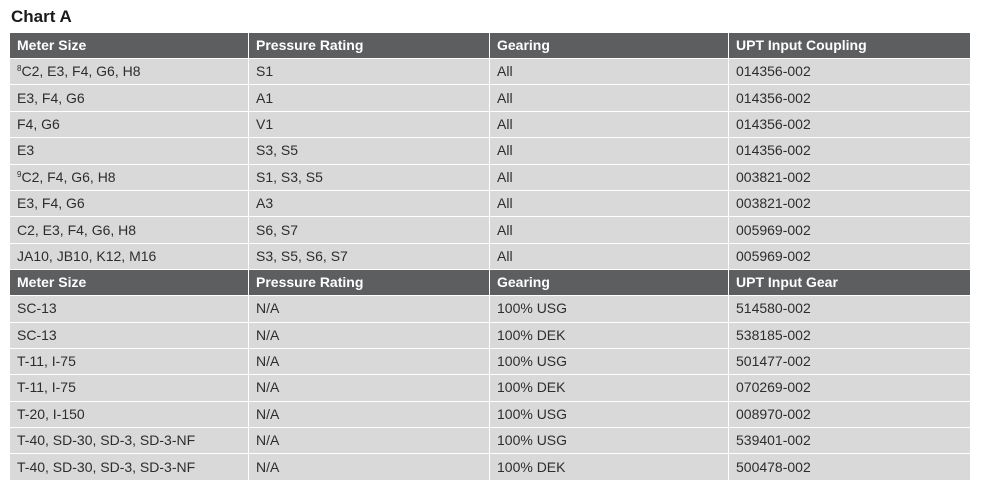 The width and height of the screenshot is (1000, 502). What do you see at coordinates (37, 308) in the screenshot?
I see `cell-text: SC-13` at bounding box center [37, 308].